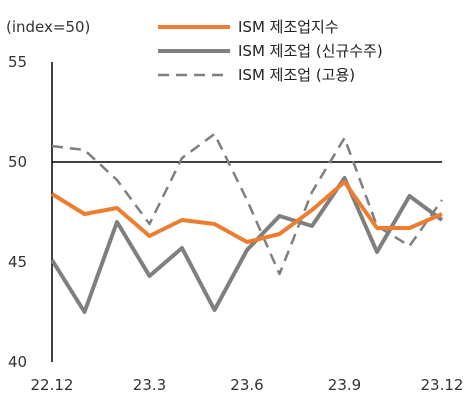 Image resolution: width=473 pixels, height=408 pixels. What do you see at coordinates (52, 385) in the screenshot?
I see `x-tick-label: 22.12` at bounding box center [52, 385].